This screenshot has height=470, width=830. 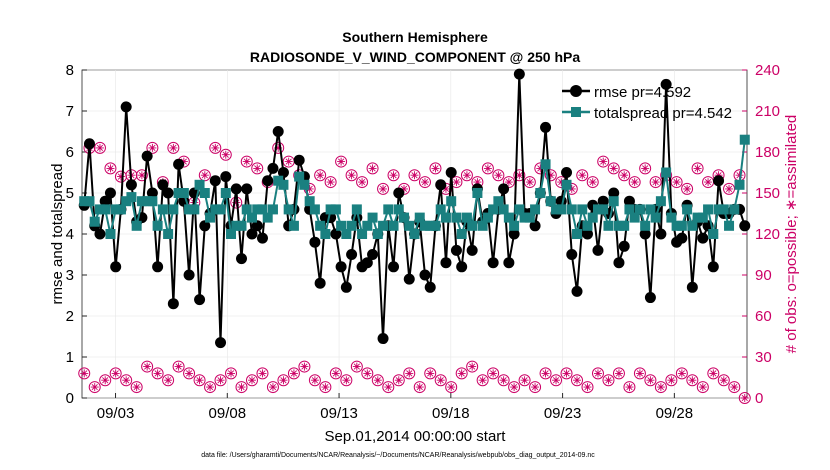 What do you see at coordinates (563, 413) in the screenshot?
I see `x-tick-label: 09/23` at bounding box center [563, 413].